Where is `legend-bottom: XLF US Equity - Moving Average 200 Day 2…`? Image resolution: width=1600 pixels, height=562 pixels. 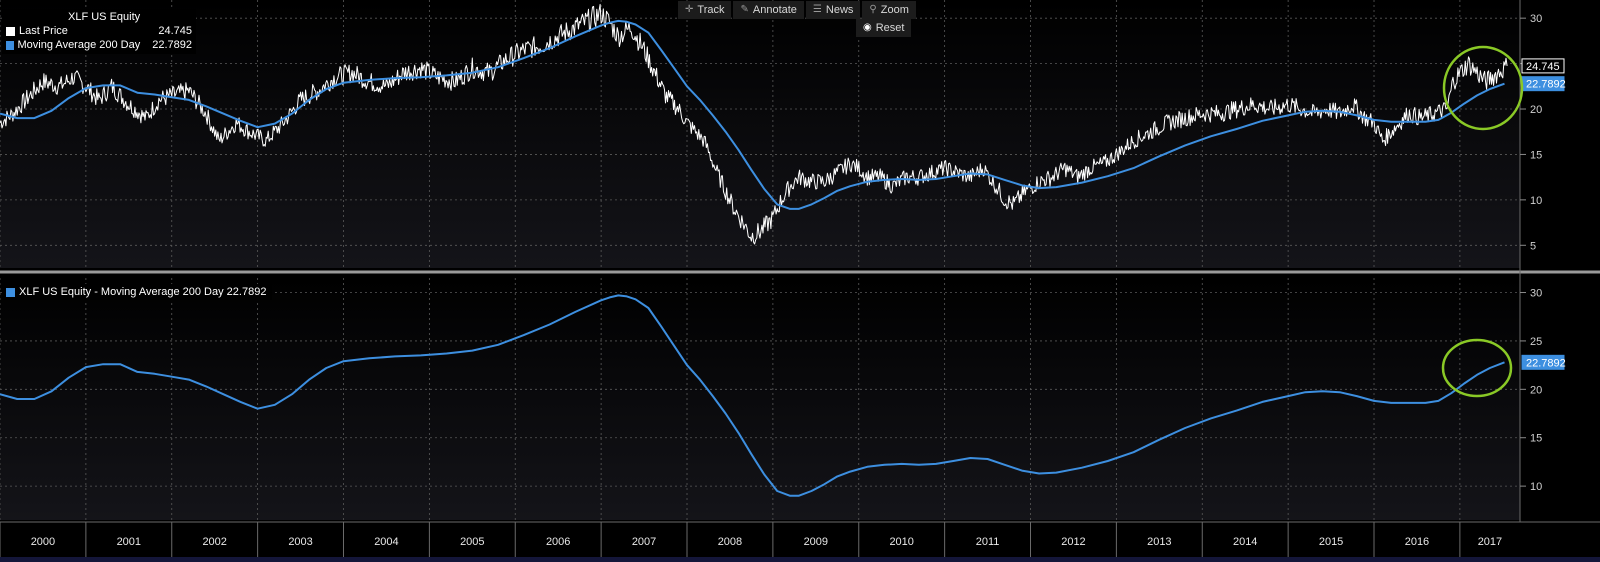 legend-bottom: XLF US Equity - Moving Average 200 Day 2… is located at coordinates (137, 292).